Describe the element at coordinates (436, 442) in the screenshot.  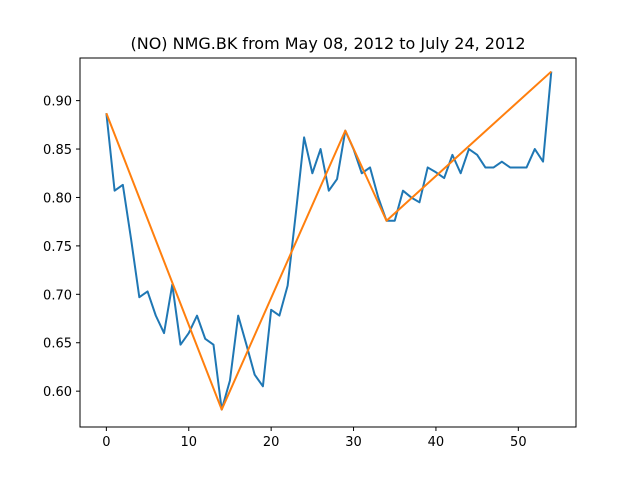
I see `x-tick-label: 40` at that location.